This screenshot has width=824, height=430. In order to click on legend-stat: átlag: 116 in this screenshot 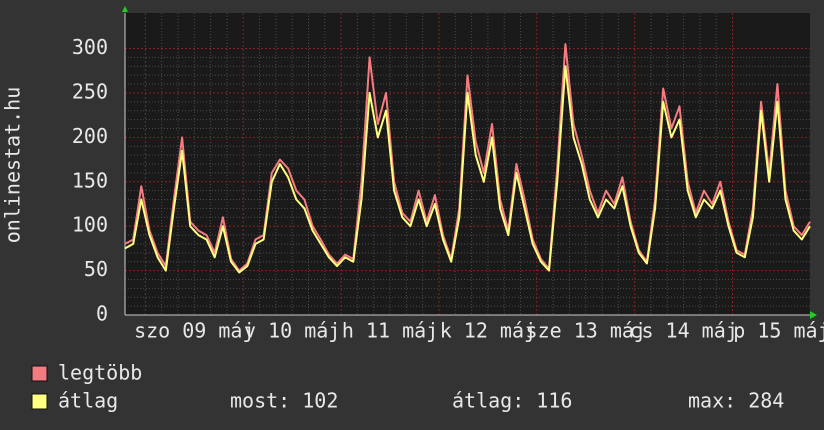, I will do `click(512, 401)`.